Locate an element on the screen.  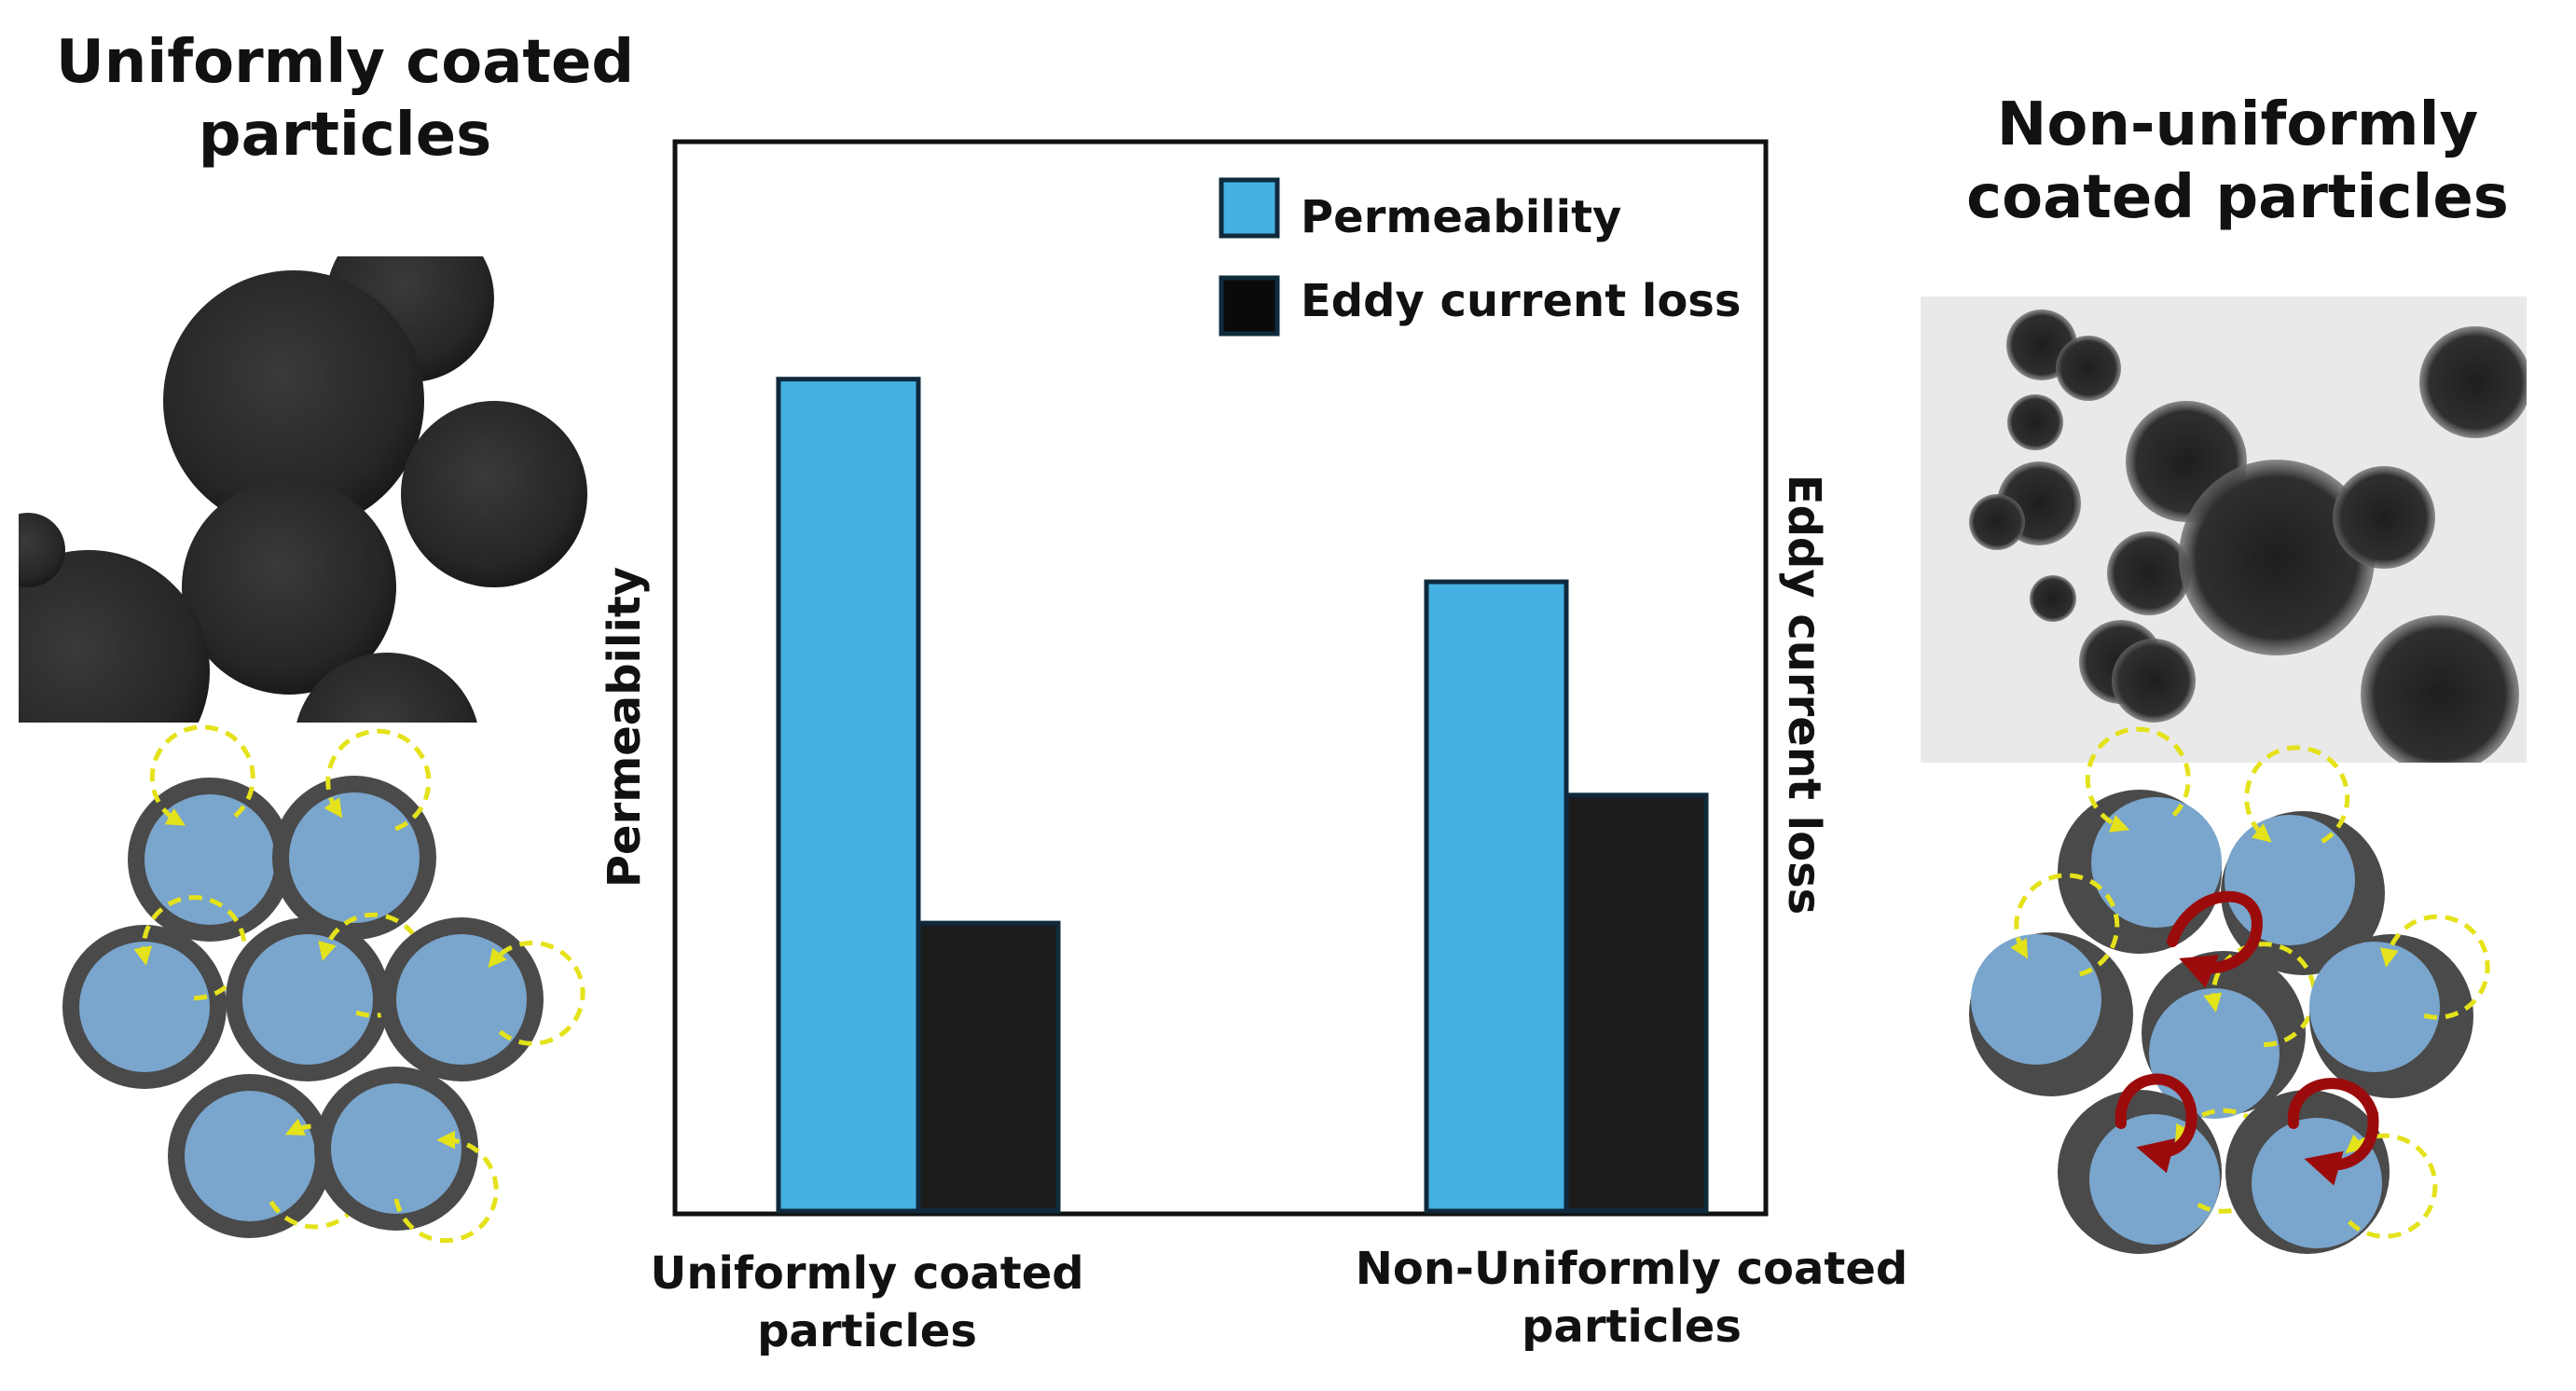
uniform-particle-schematic is located at coordinates (323, 984).